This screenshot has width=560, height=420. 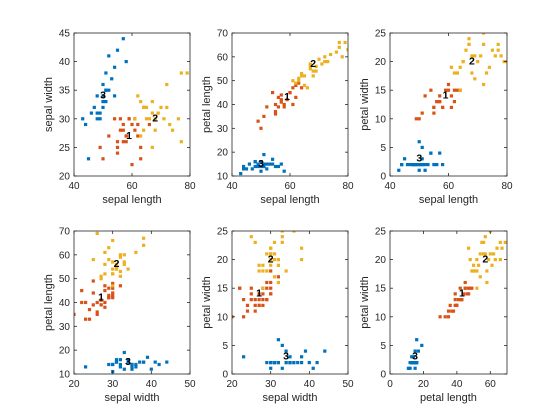 What do you see at coordinates (225, 346) in the screenshot?
I see `y-tick-label: 5` at bounding box center [225, 346].